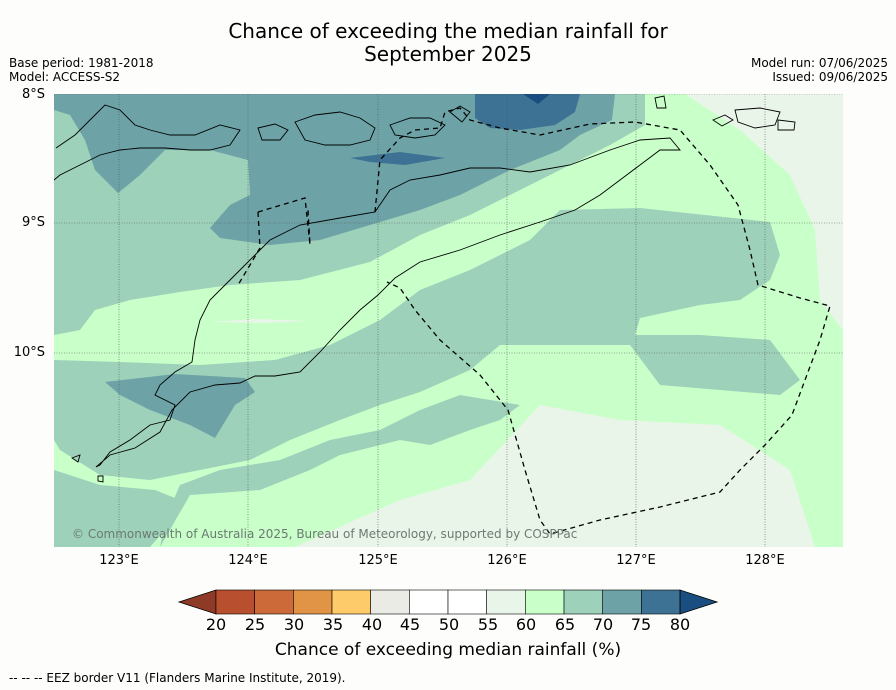 The width and height of the screenshot is (896, 690). What do you see at coordinates (180, 406) in the screenshot?
I see `zone-70-75-south` at bounding box center [180, 406].